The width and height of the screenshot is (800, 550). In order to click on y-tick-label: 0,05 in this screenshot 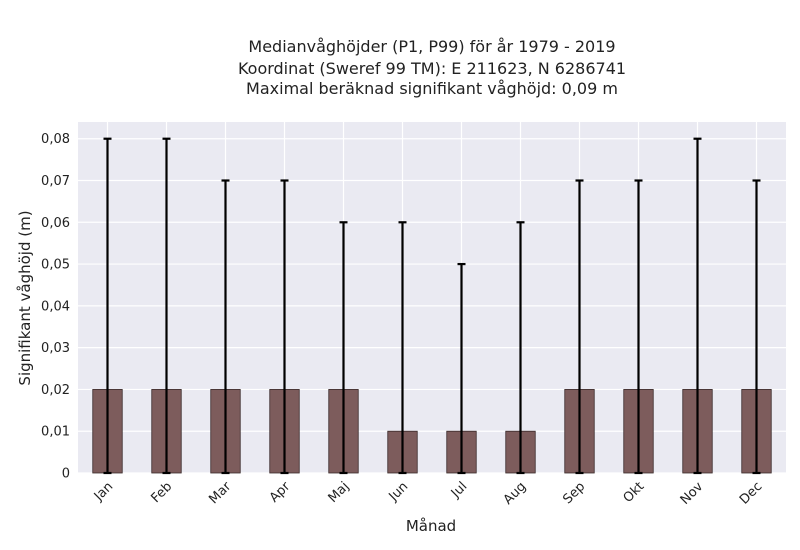, I will do `click(55, 265)`.